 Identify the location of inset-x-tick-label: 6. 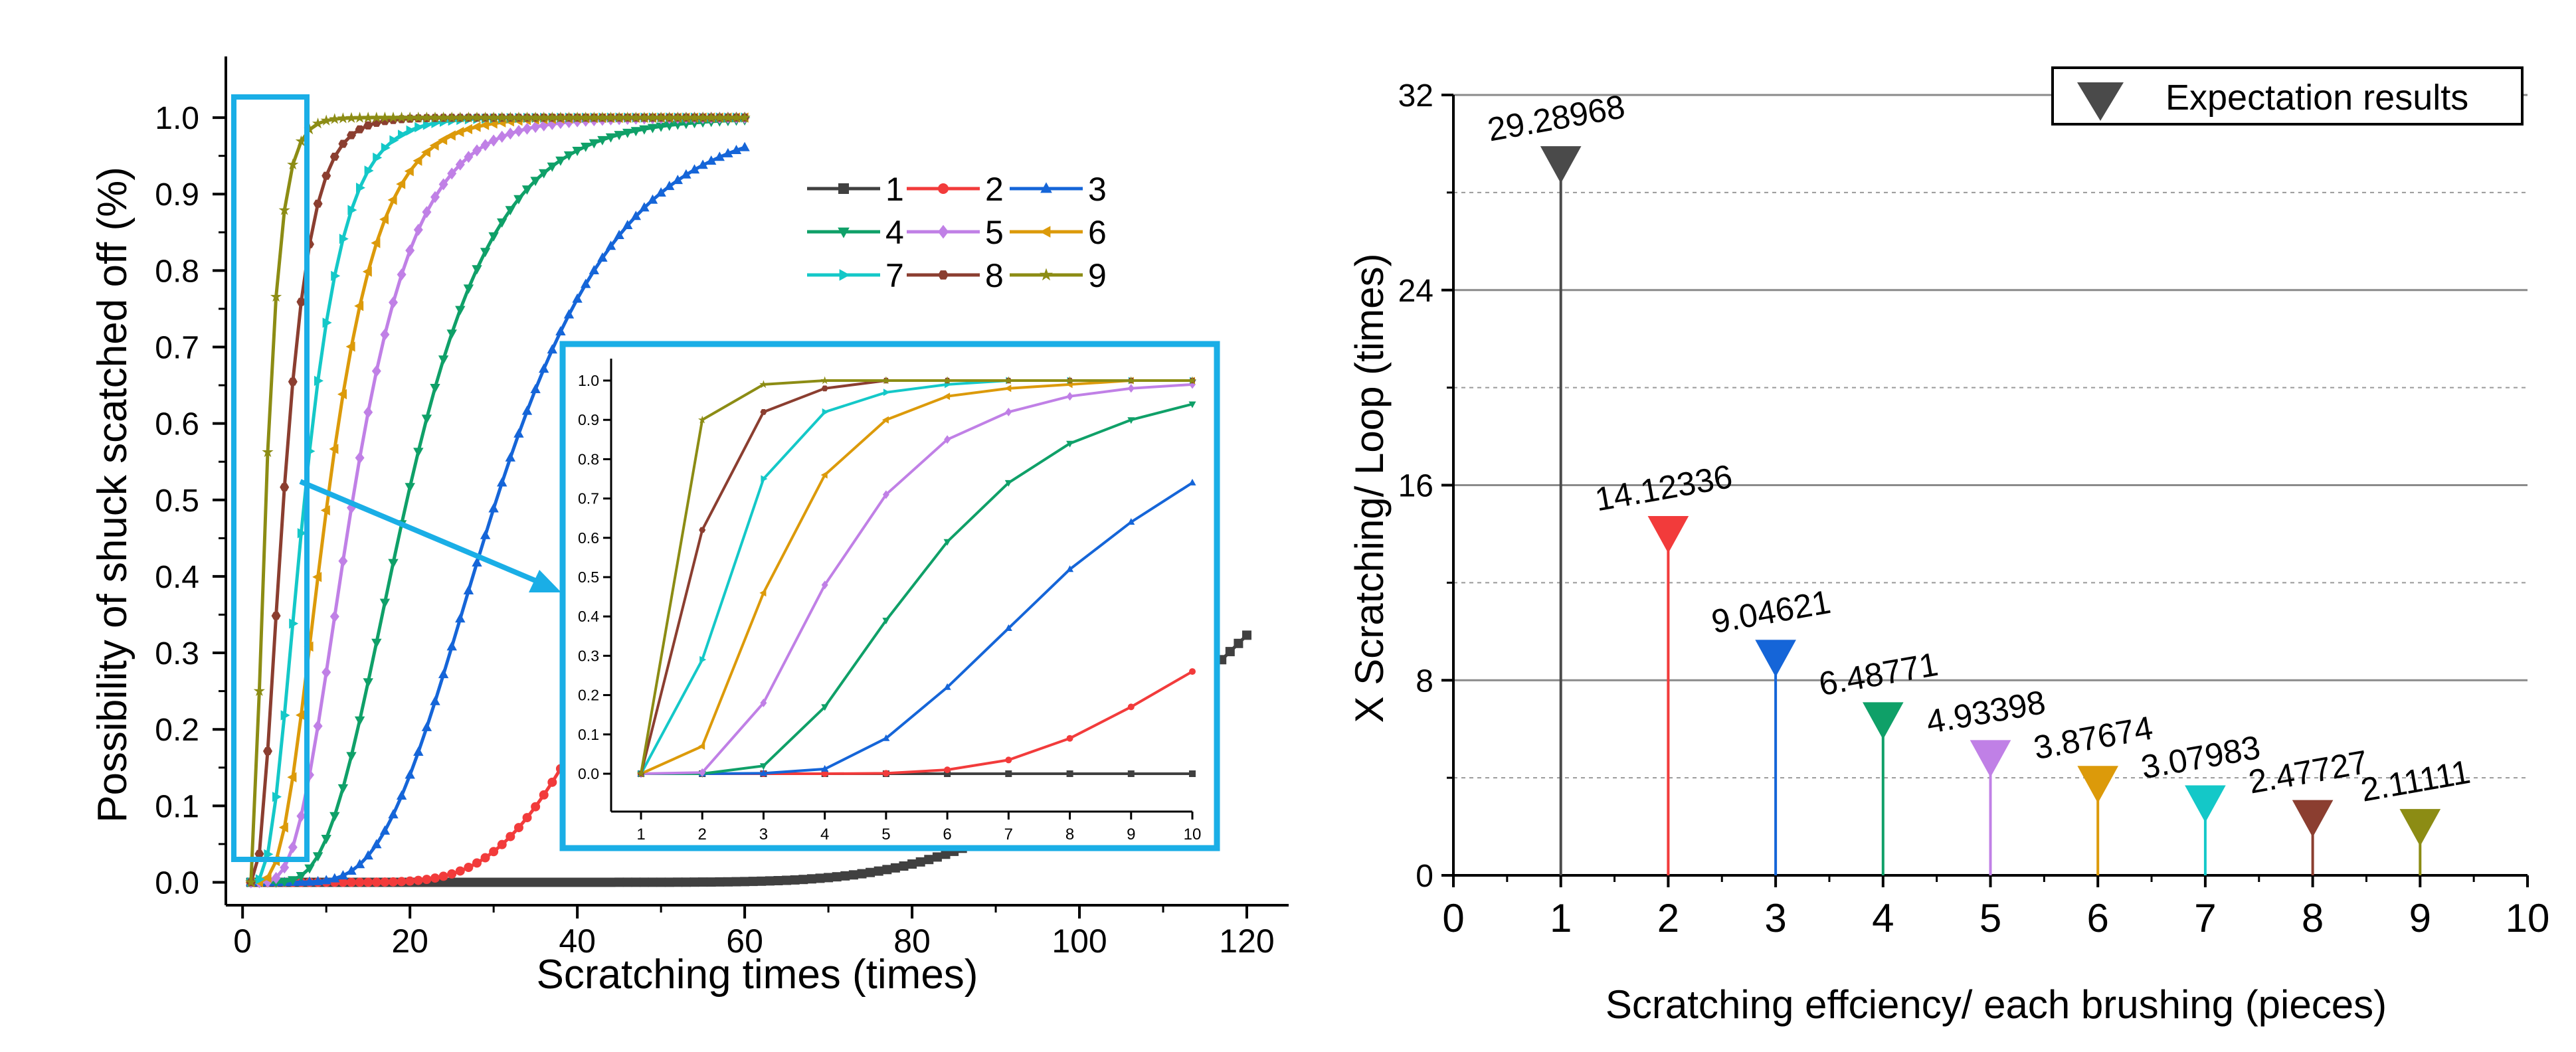
(947, 834).